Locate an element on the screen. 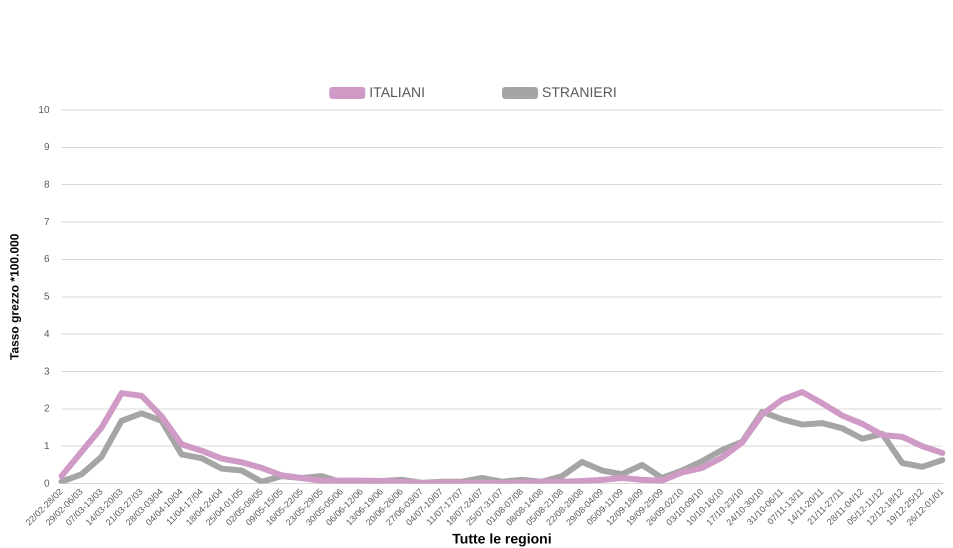  x-axis-title: Tutte le regioni is located at coordinates (502, 538).